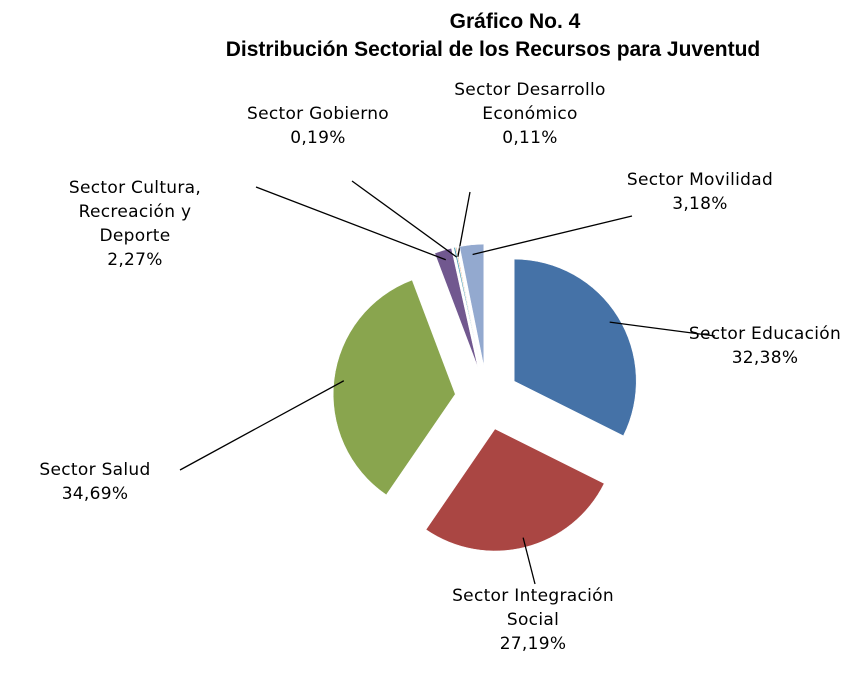  Describe the element at coordinates (533, 608) in the screenshot. I see `category-label: Sector Integración Social` at that location.